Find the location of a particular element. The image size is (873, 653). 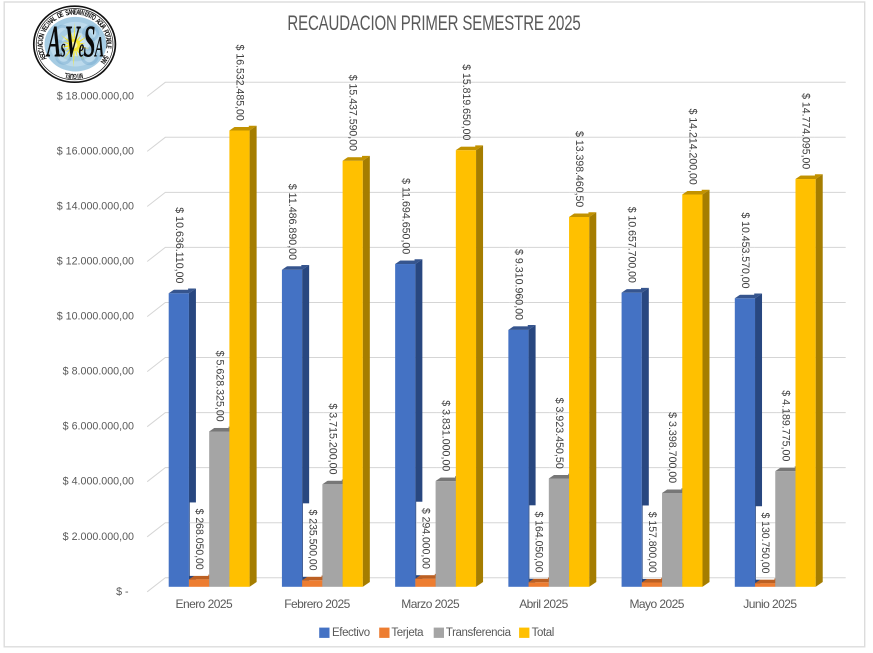

svg-text: $ 14.214.200,00 is located at coordinates (692, 147).